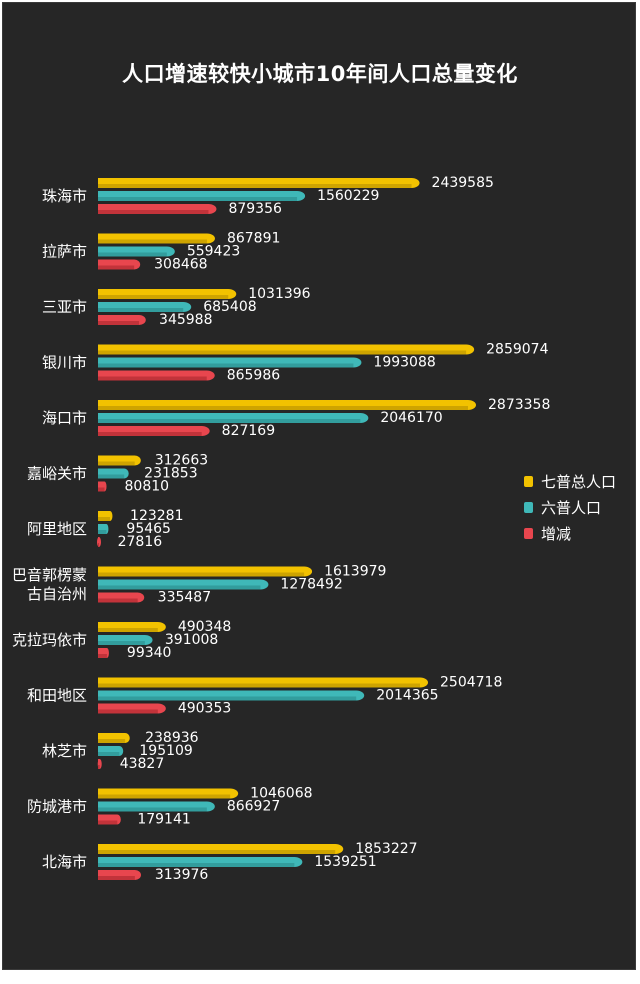 Image resolution: width=640 pixels, height=984 pixels. What do you see at coordinates (386, 849) in the screenshot?
I see `value-label: 1853227` at bounding box center [386, 849].